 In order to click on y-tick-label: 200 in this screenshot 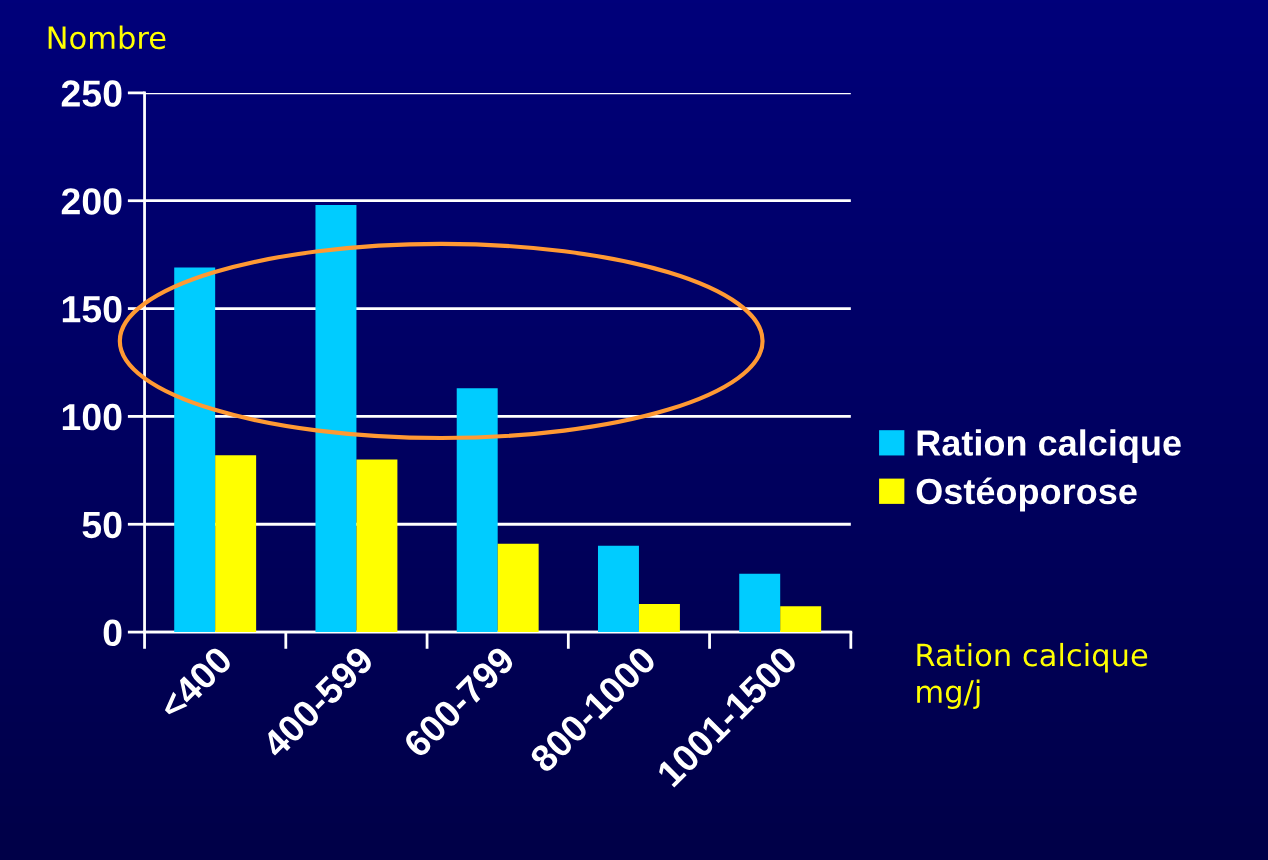, I will do `click(91, 201)`.